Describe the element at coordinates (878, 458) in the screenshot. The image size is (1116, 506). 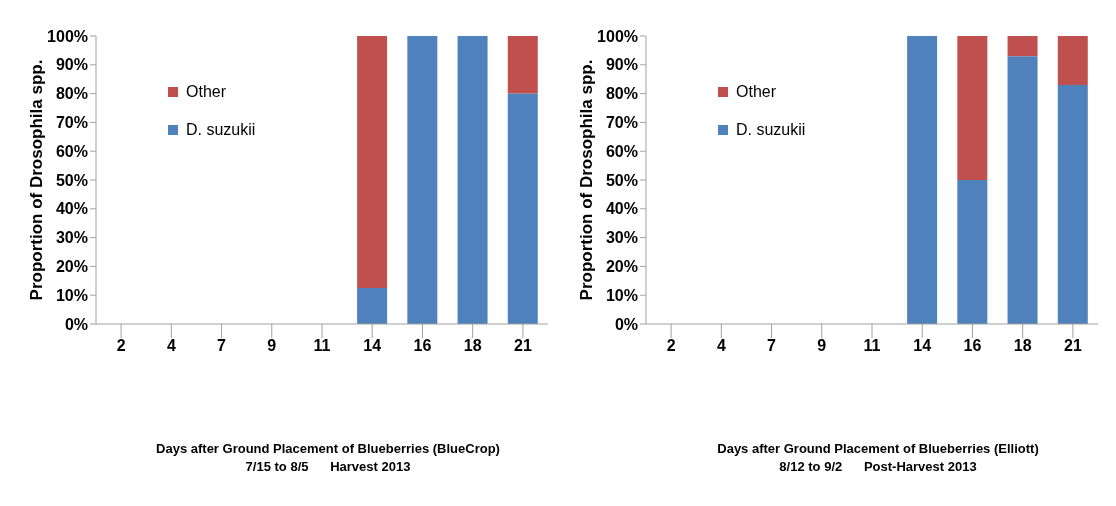
I see `x-axis-title: Days after Ground Placement of Blueberries (Elliott) 8/12 to 9/2 Post-Harvest 2013` at that location.